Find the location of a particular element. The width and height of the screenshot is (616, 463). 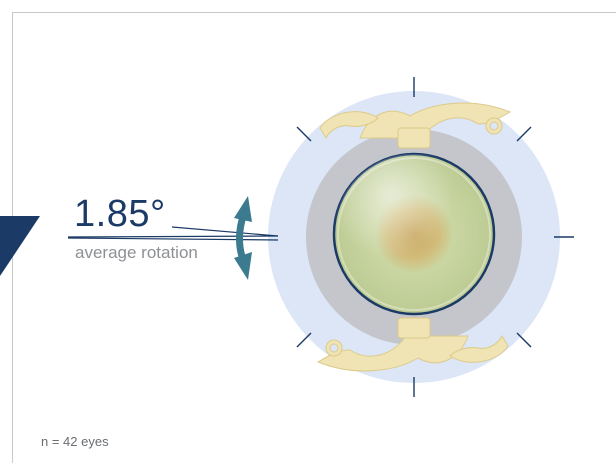

sample-size-note: n = 42 eyes is located at coordinates (75, 441).